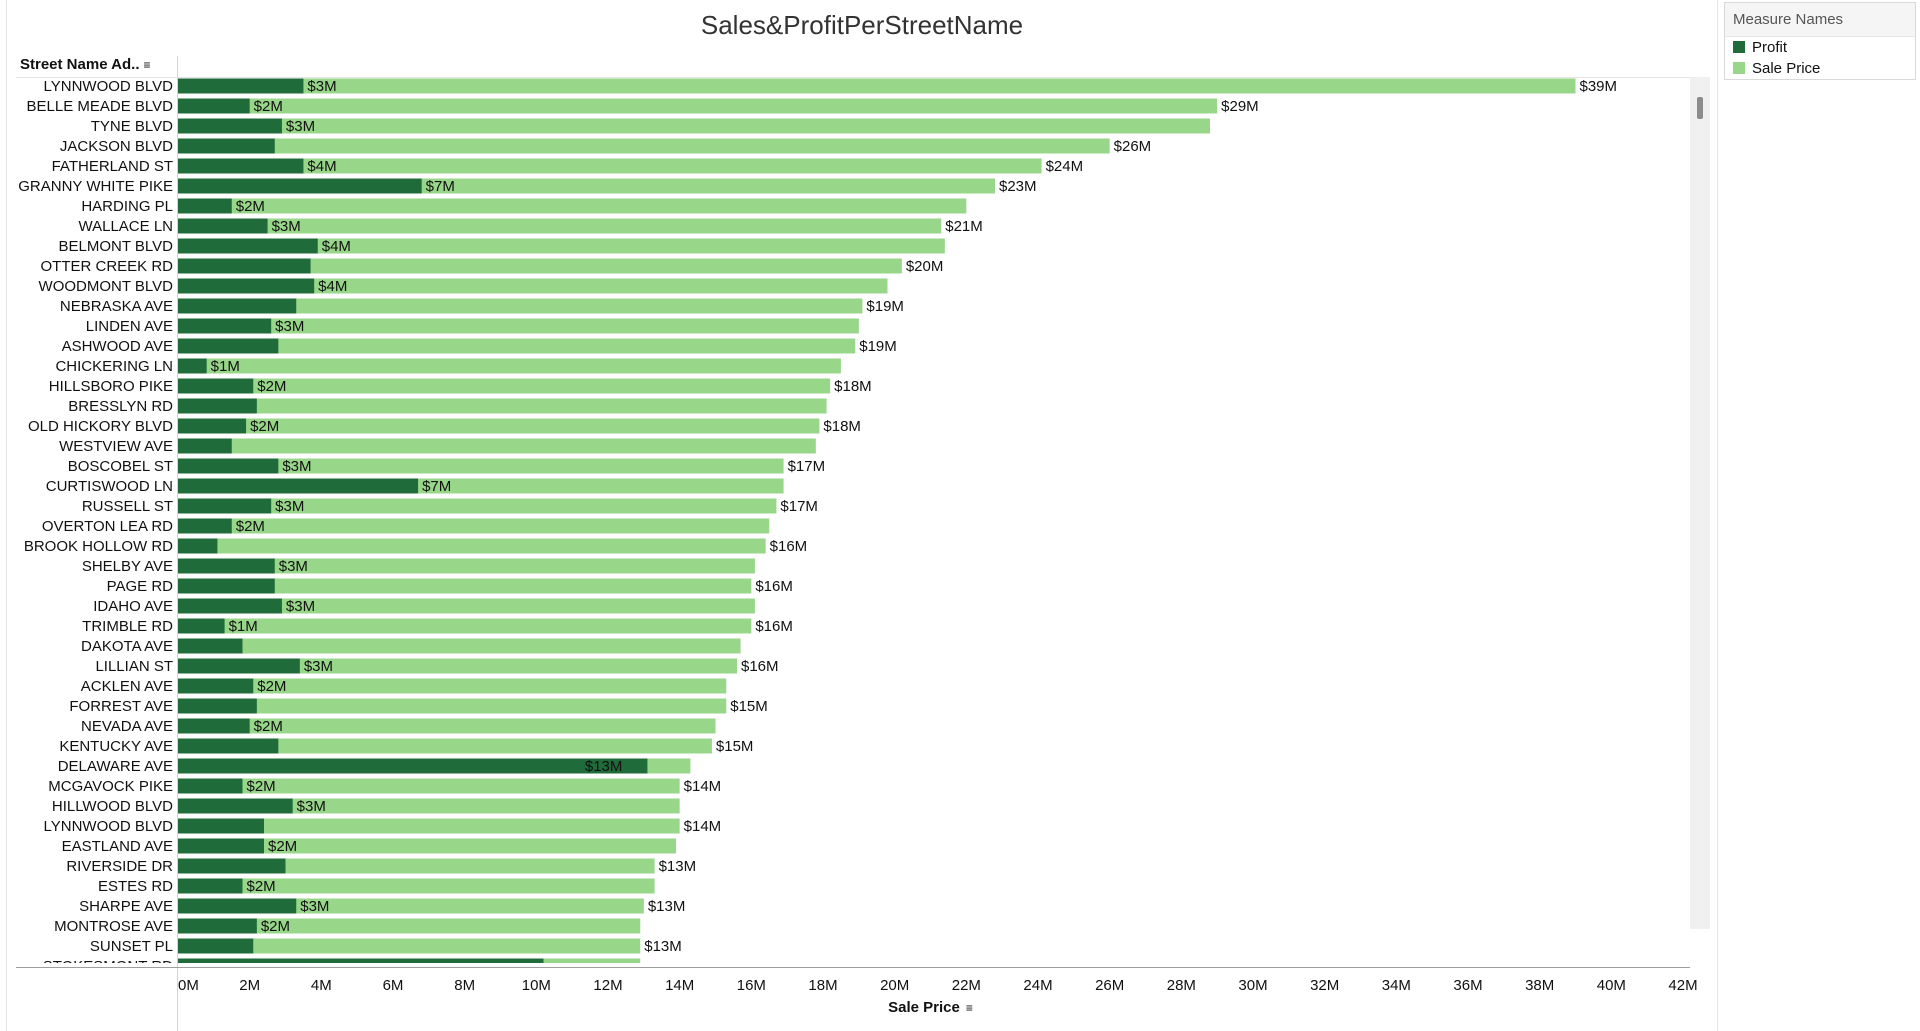  Describe the element at coordinates (116, 146) in the screenshot. I see `category-label: JACKSON BLVD` at that location.